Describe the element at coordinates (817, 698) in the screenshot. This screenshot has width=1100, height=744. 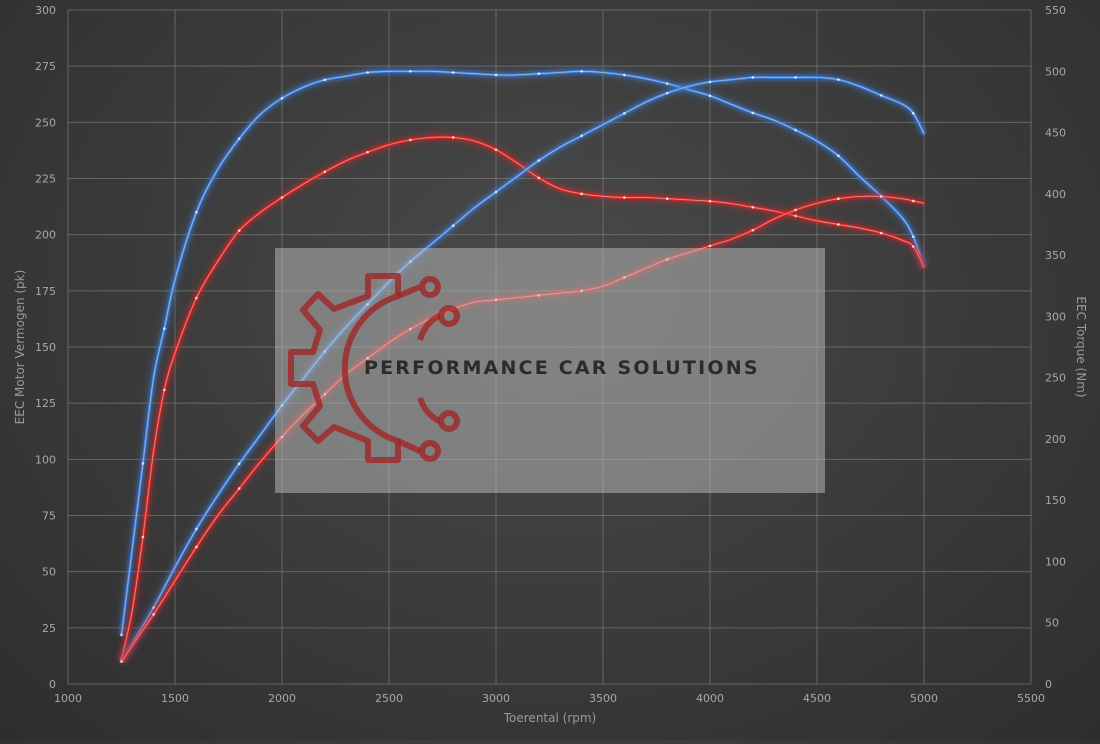
I see `x-tick-label: 4500` at that location.